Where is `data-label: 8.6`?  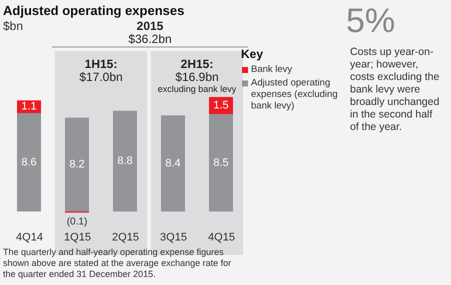 data-label: 8.6 is located at coordinates (29, 162).